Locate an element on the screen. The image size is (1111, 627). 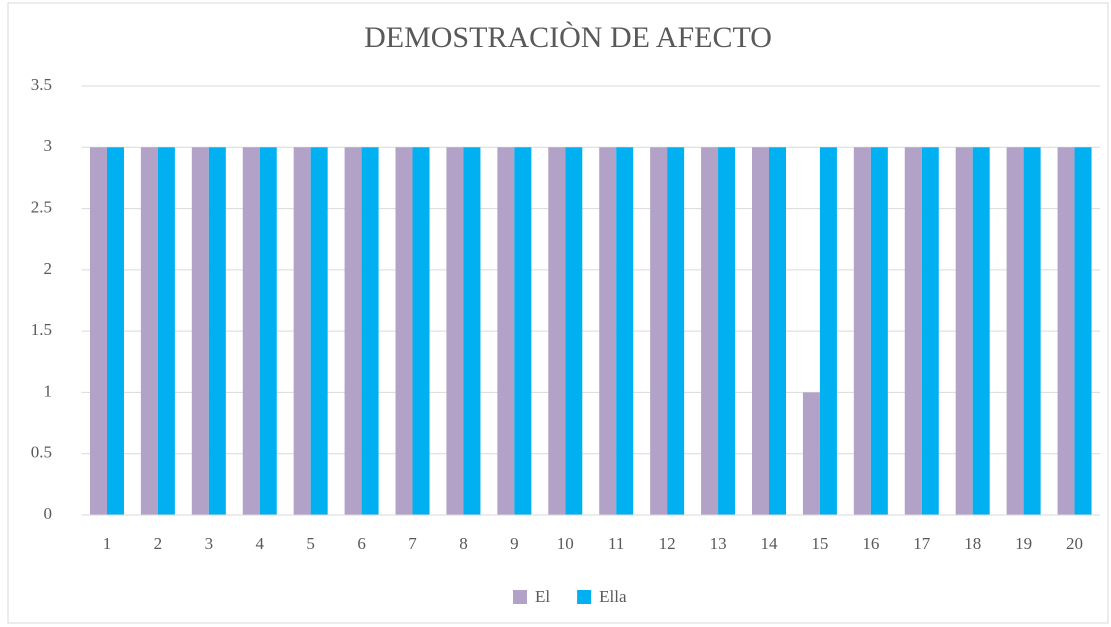
chart-title: DEMOSTRACIÒN DE AFECTO is located at coordinates (568, 37).